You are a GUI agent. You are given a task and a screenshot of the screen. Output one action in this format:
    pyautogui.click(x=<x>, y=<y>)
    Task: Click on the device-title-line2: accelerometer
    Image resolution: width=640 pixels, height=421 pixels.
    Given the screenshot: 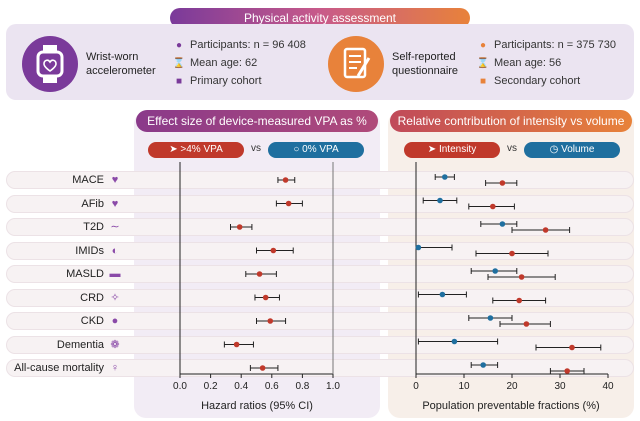 What is the action you would take?
    pyautogui.click(x=121, y=71)
    